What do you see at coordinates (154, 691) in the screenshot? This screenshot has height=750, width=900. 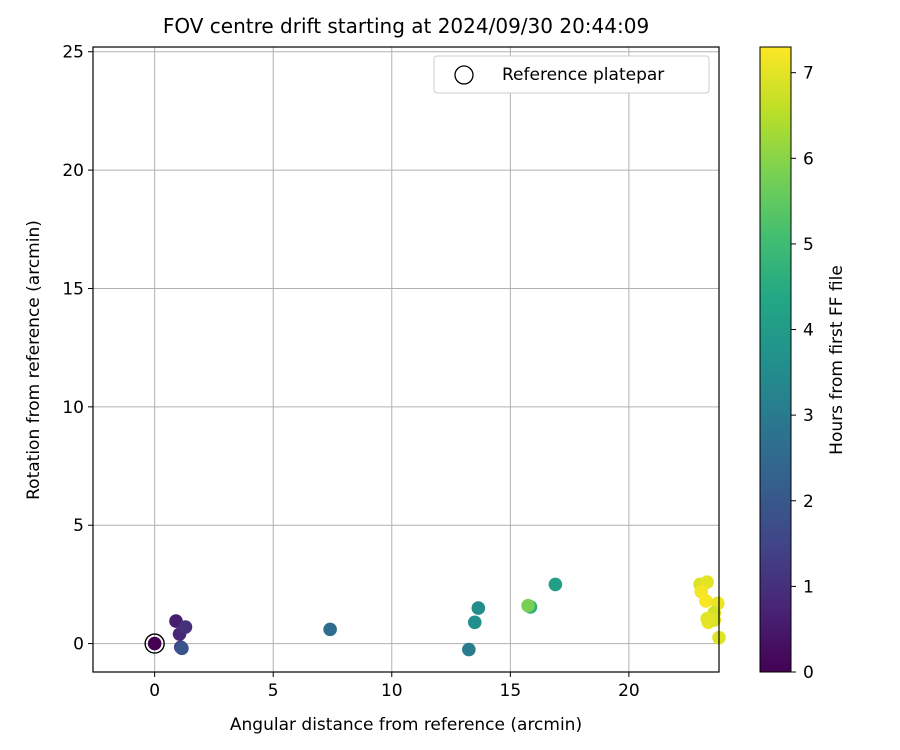 I see `x-tick-label: 0` at bounding box center [154, 691].